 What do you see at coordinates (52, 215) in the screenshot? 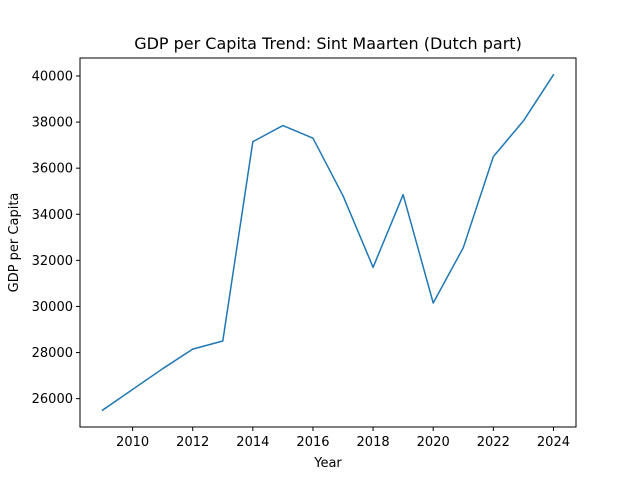
I see `y-tick-label: 34000` at bounding box center [52, 215].